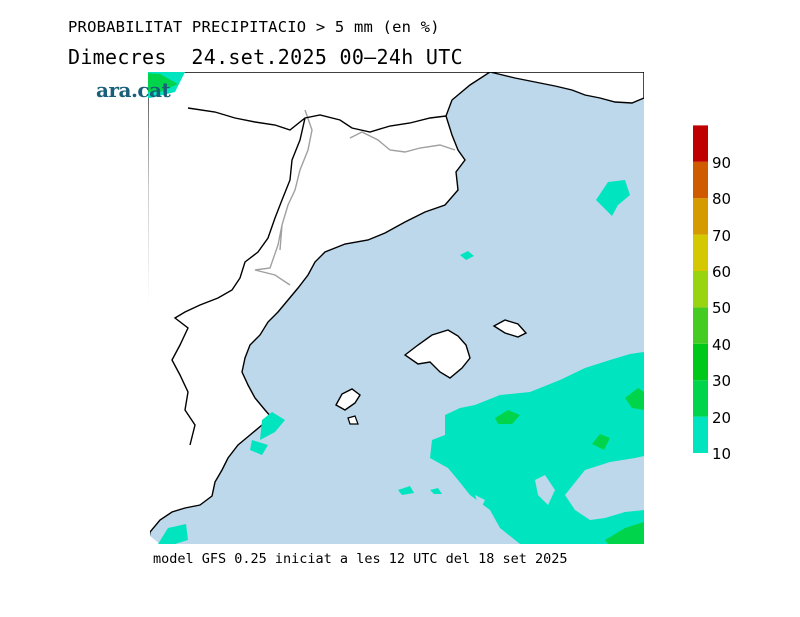 The image size is (800, 617). Describe the element at coordinates (722, 344) in the screenshot. I see `colorbar-label: 40` at that location.